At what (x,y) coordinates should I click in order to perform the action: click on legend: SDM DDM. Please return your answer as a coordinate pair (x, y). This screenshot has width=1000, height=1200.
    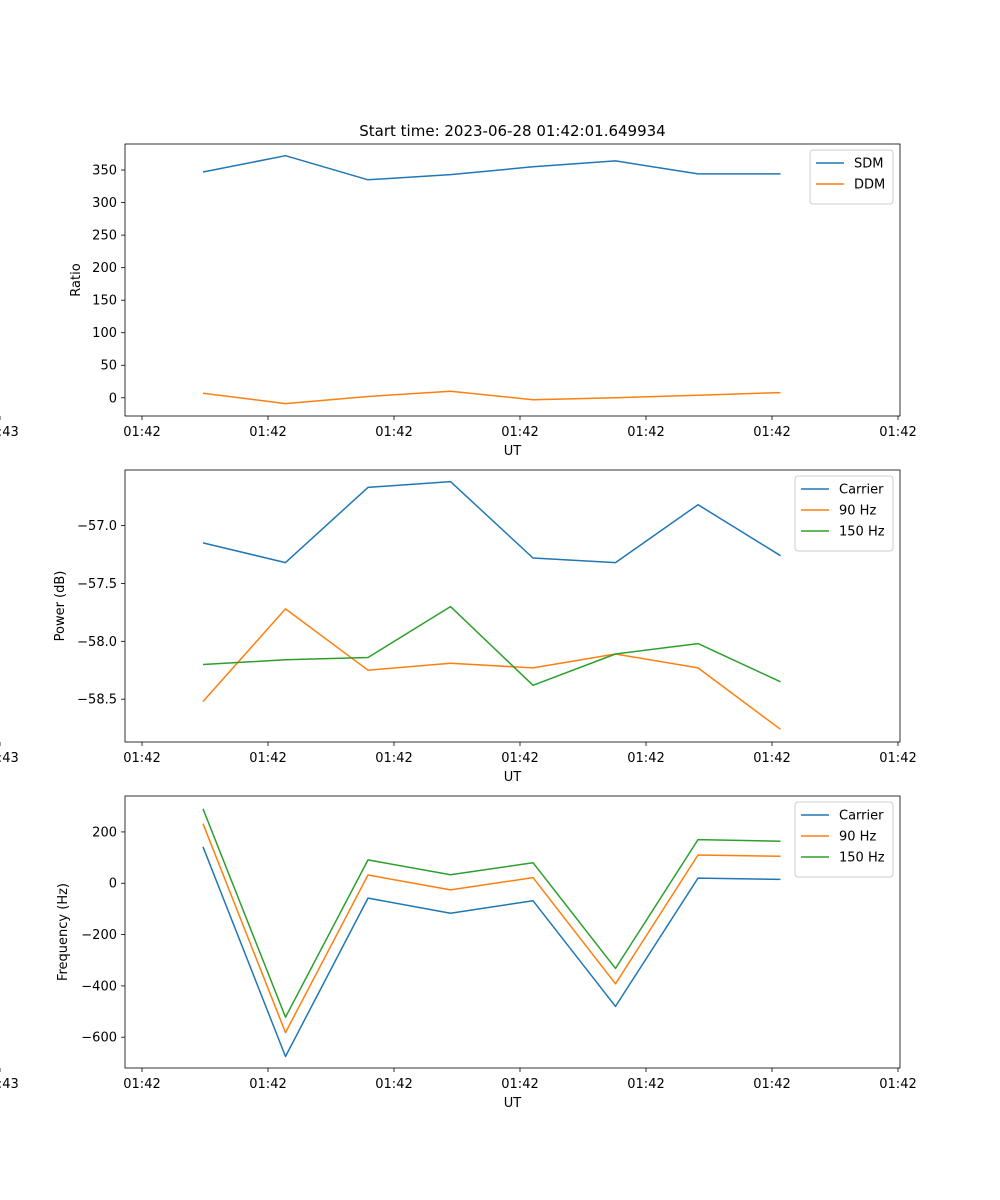
    Looking at the image, I should click on (851, 177).